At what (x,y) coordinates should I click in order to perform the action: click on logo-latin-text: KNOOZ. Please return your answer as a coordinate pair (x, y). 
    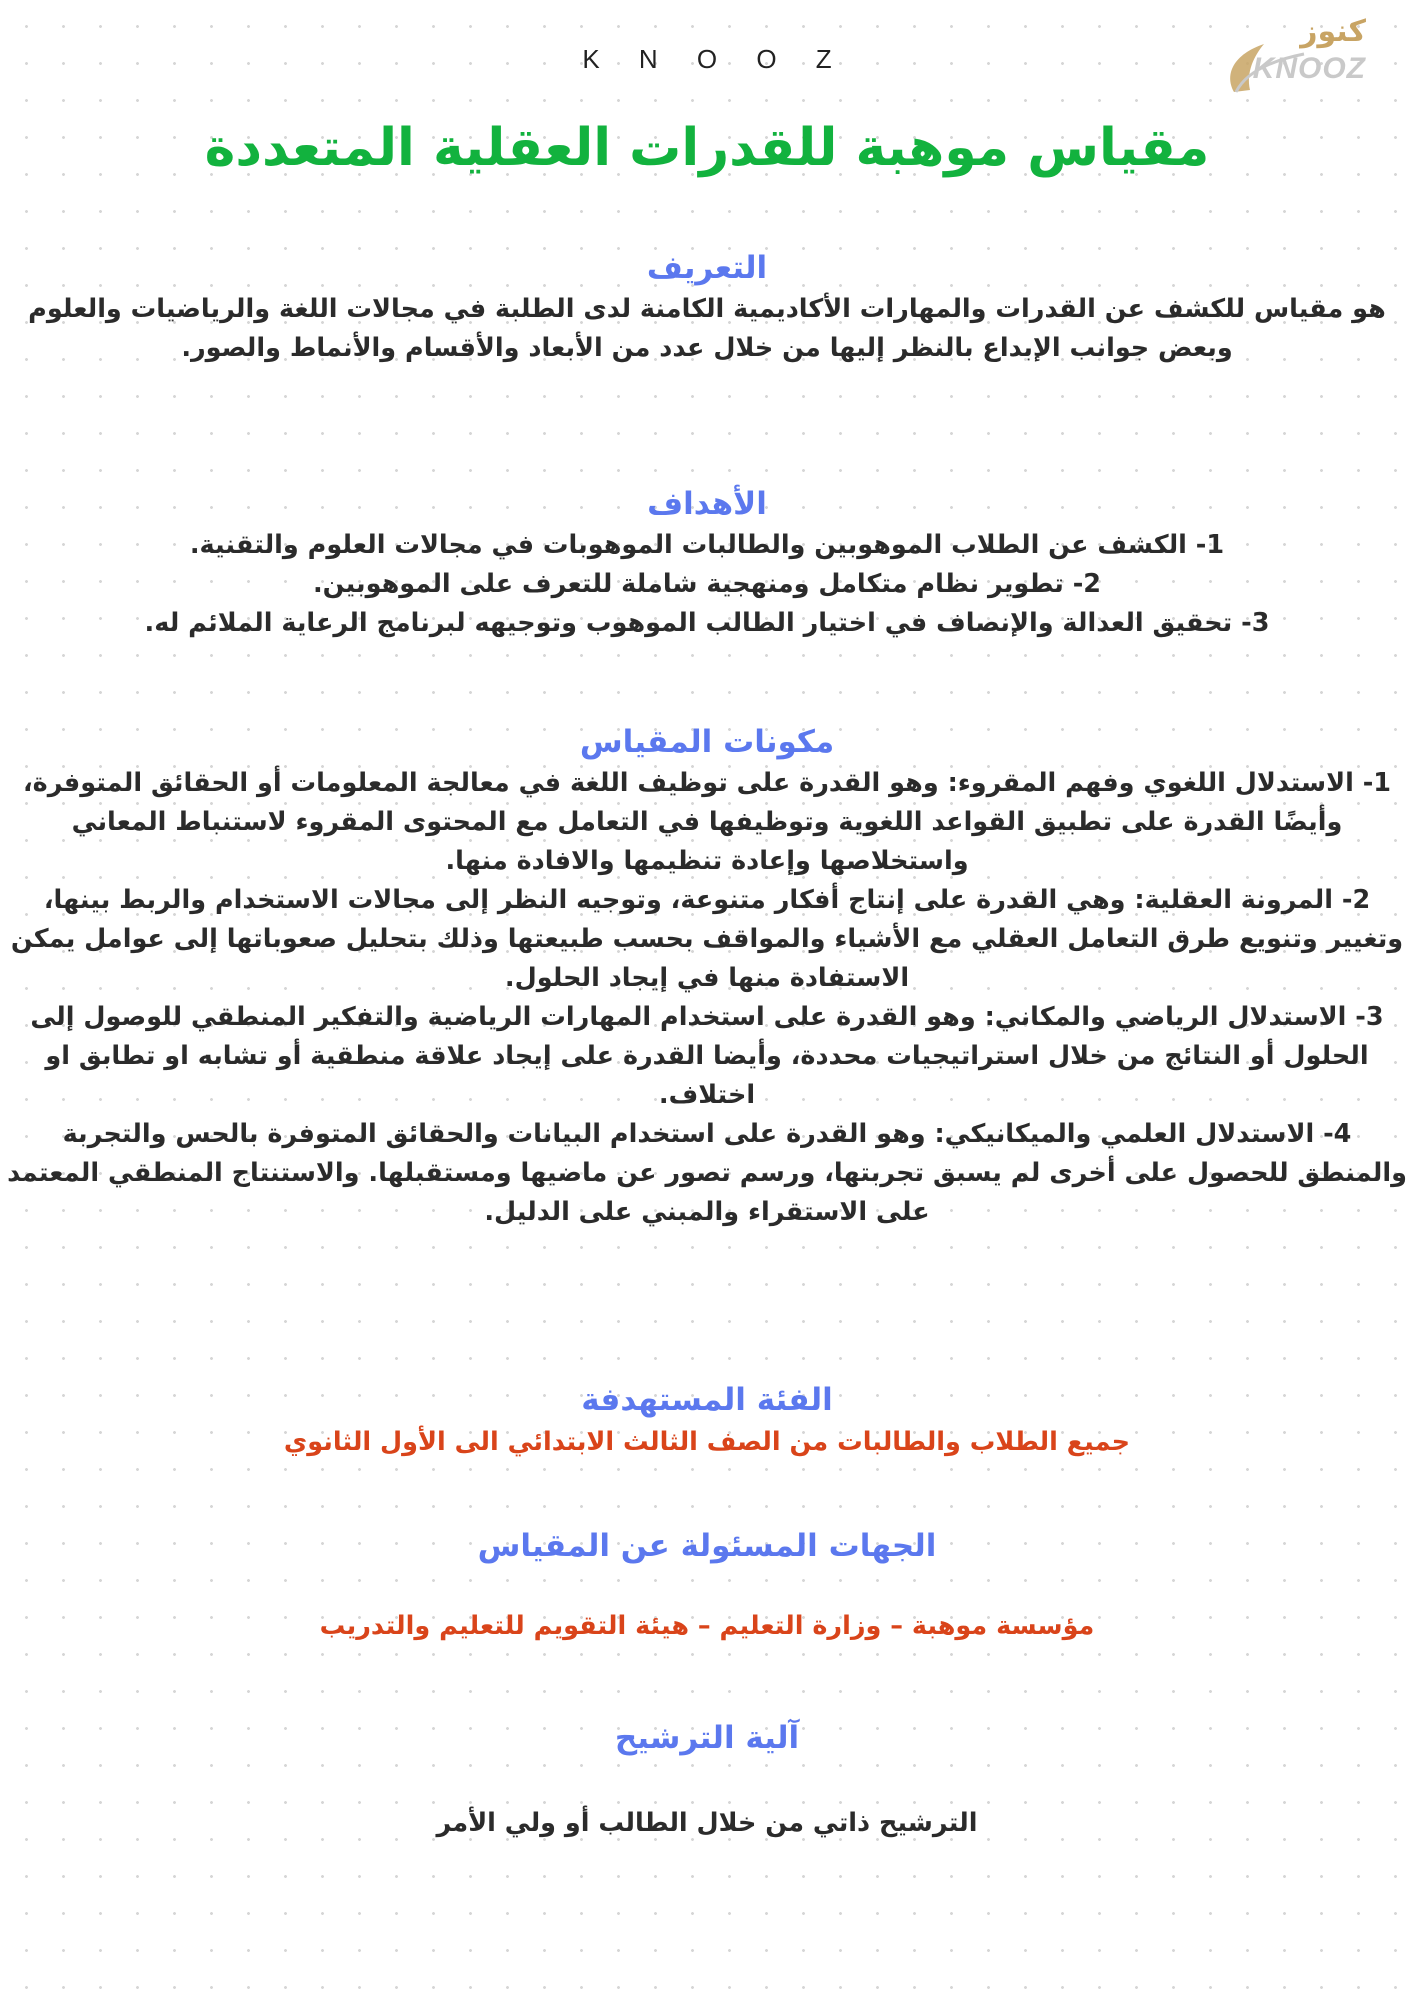
    Looking at the image, I should click on (1309, 68).